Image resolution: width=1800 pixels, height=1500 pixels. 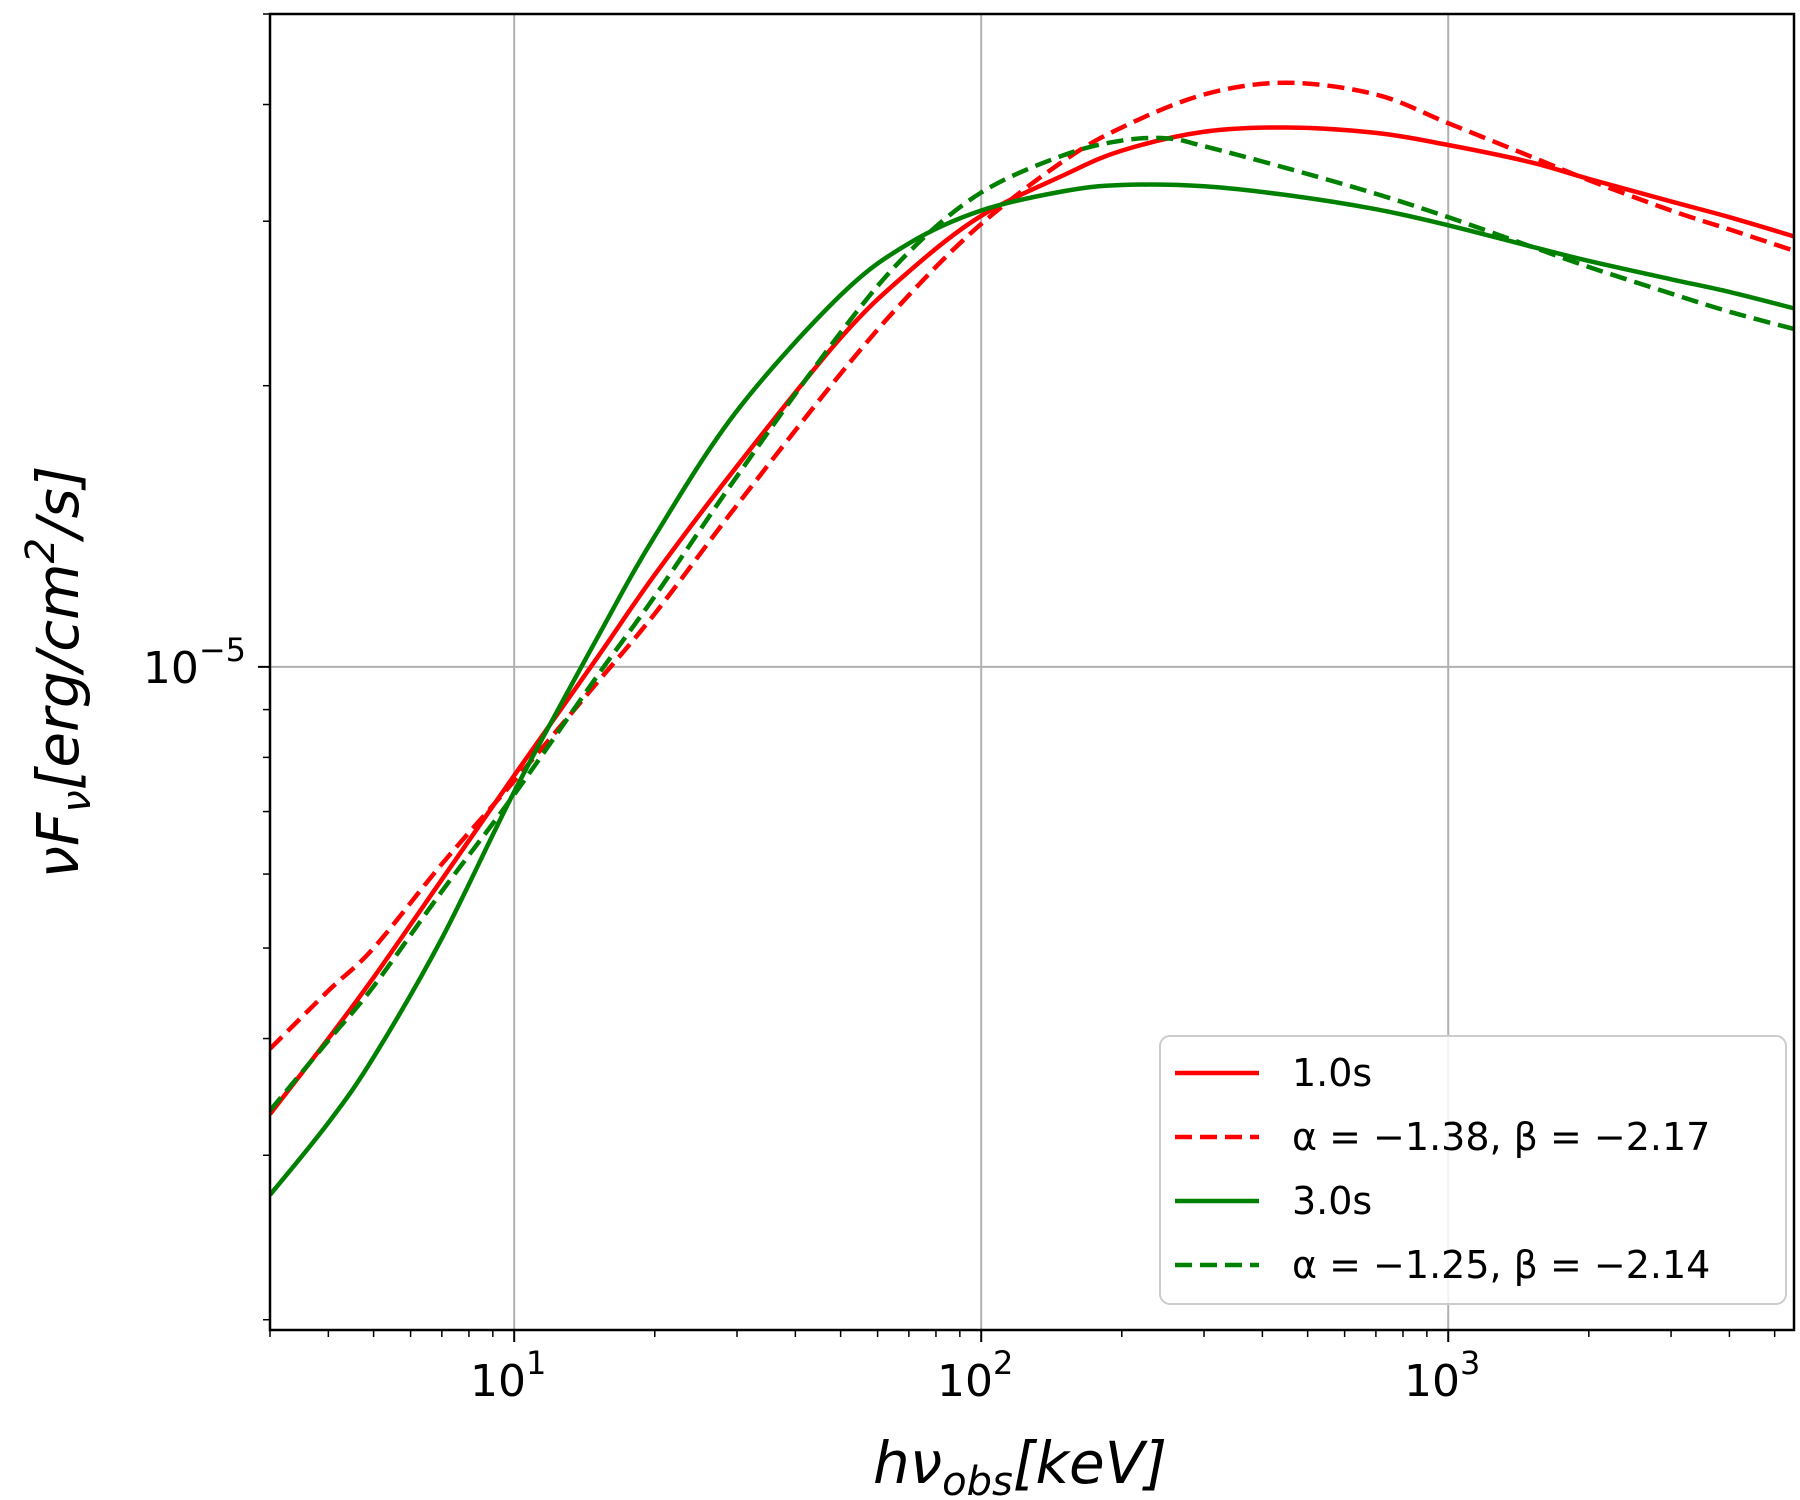 I want to click on y-axis-title-group: νFν[erg/cm2/s], so click(x=59, y=672).